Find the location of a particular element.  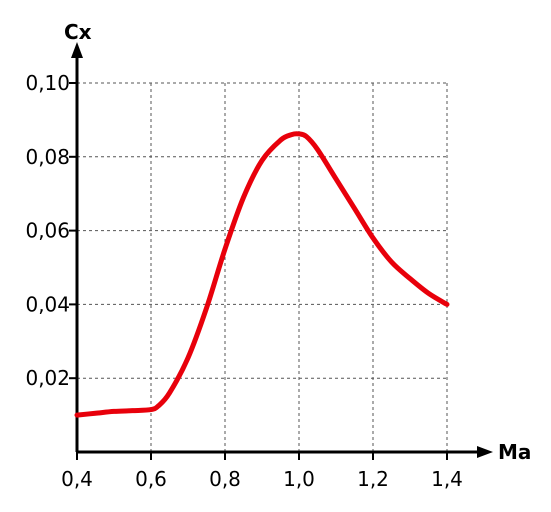

y-tick-label: 0,02 is located at coordinates (47, 378).